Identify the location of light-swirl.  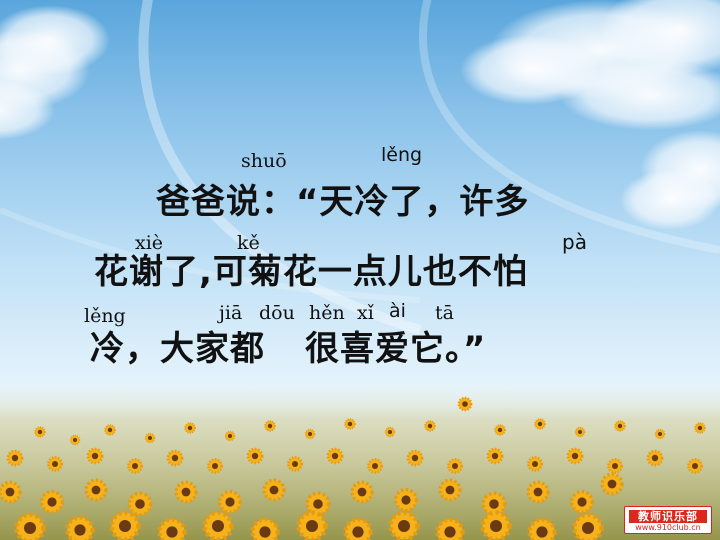
(210, 255).